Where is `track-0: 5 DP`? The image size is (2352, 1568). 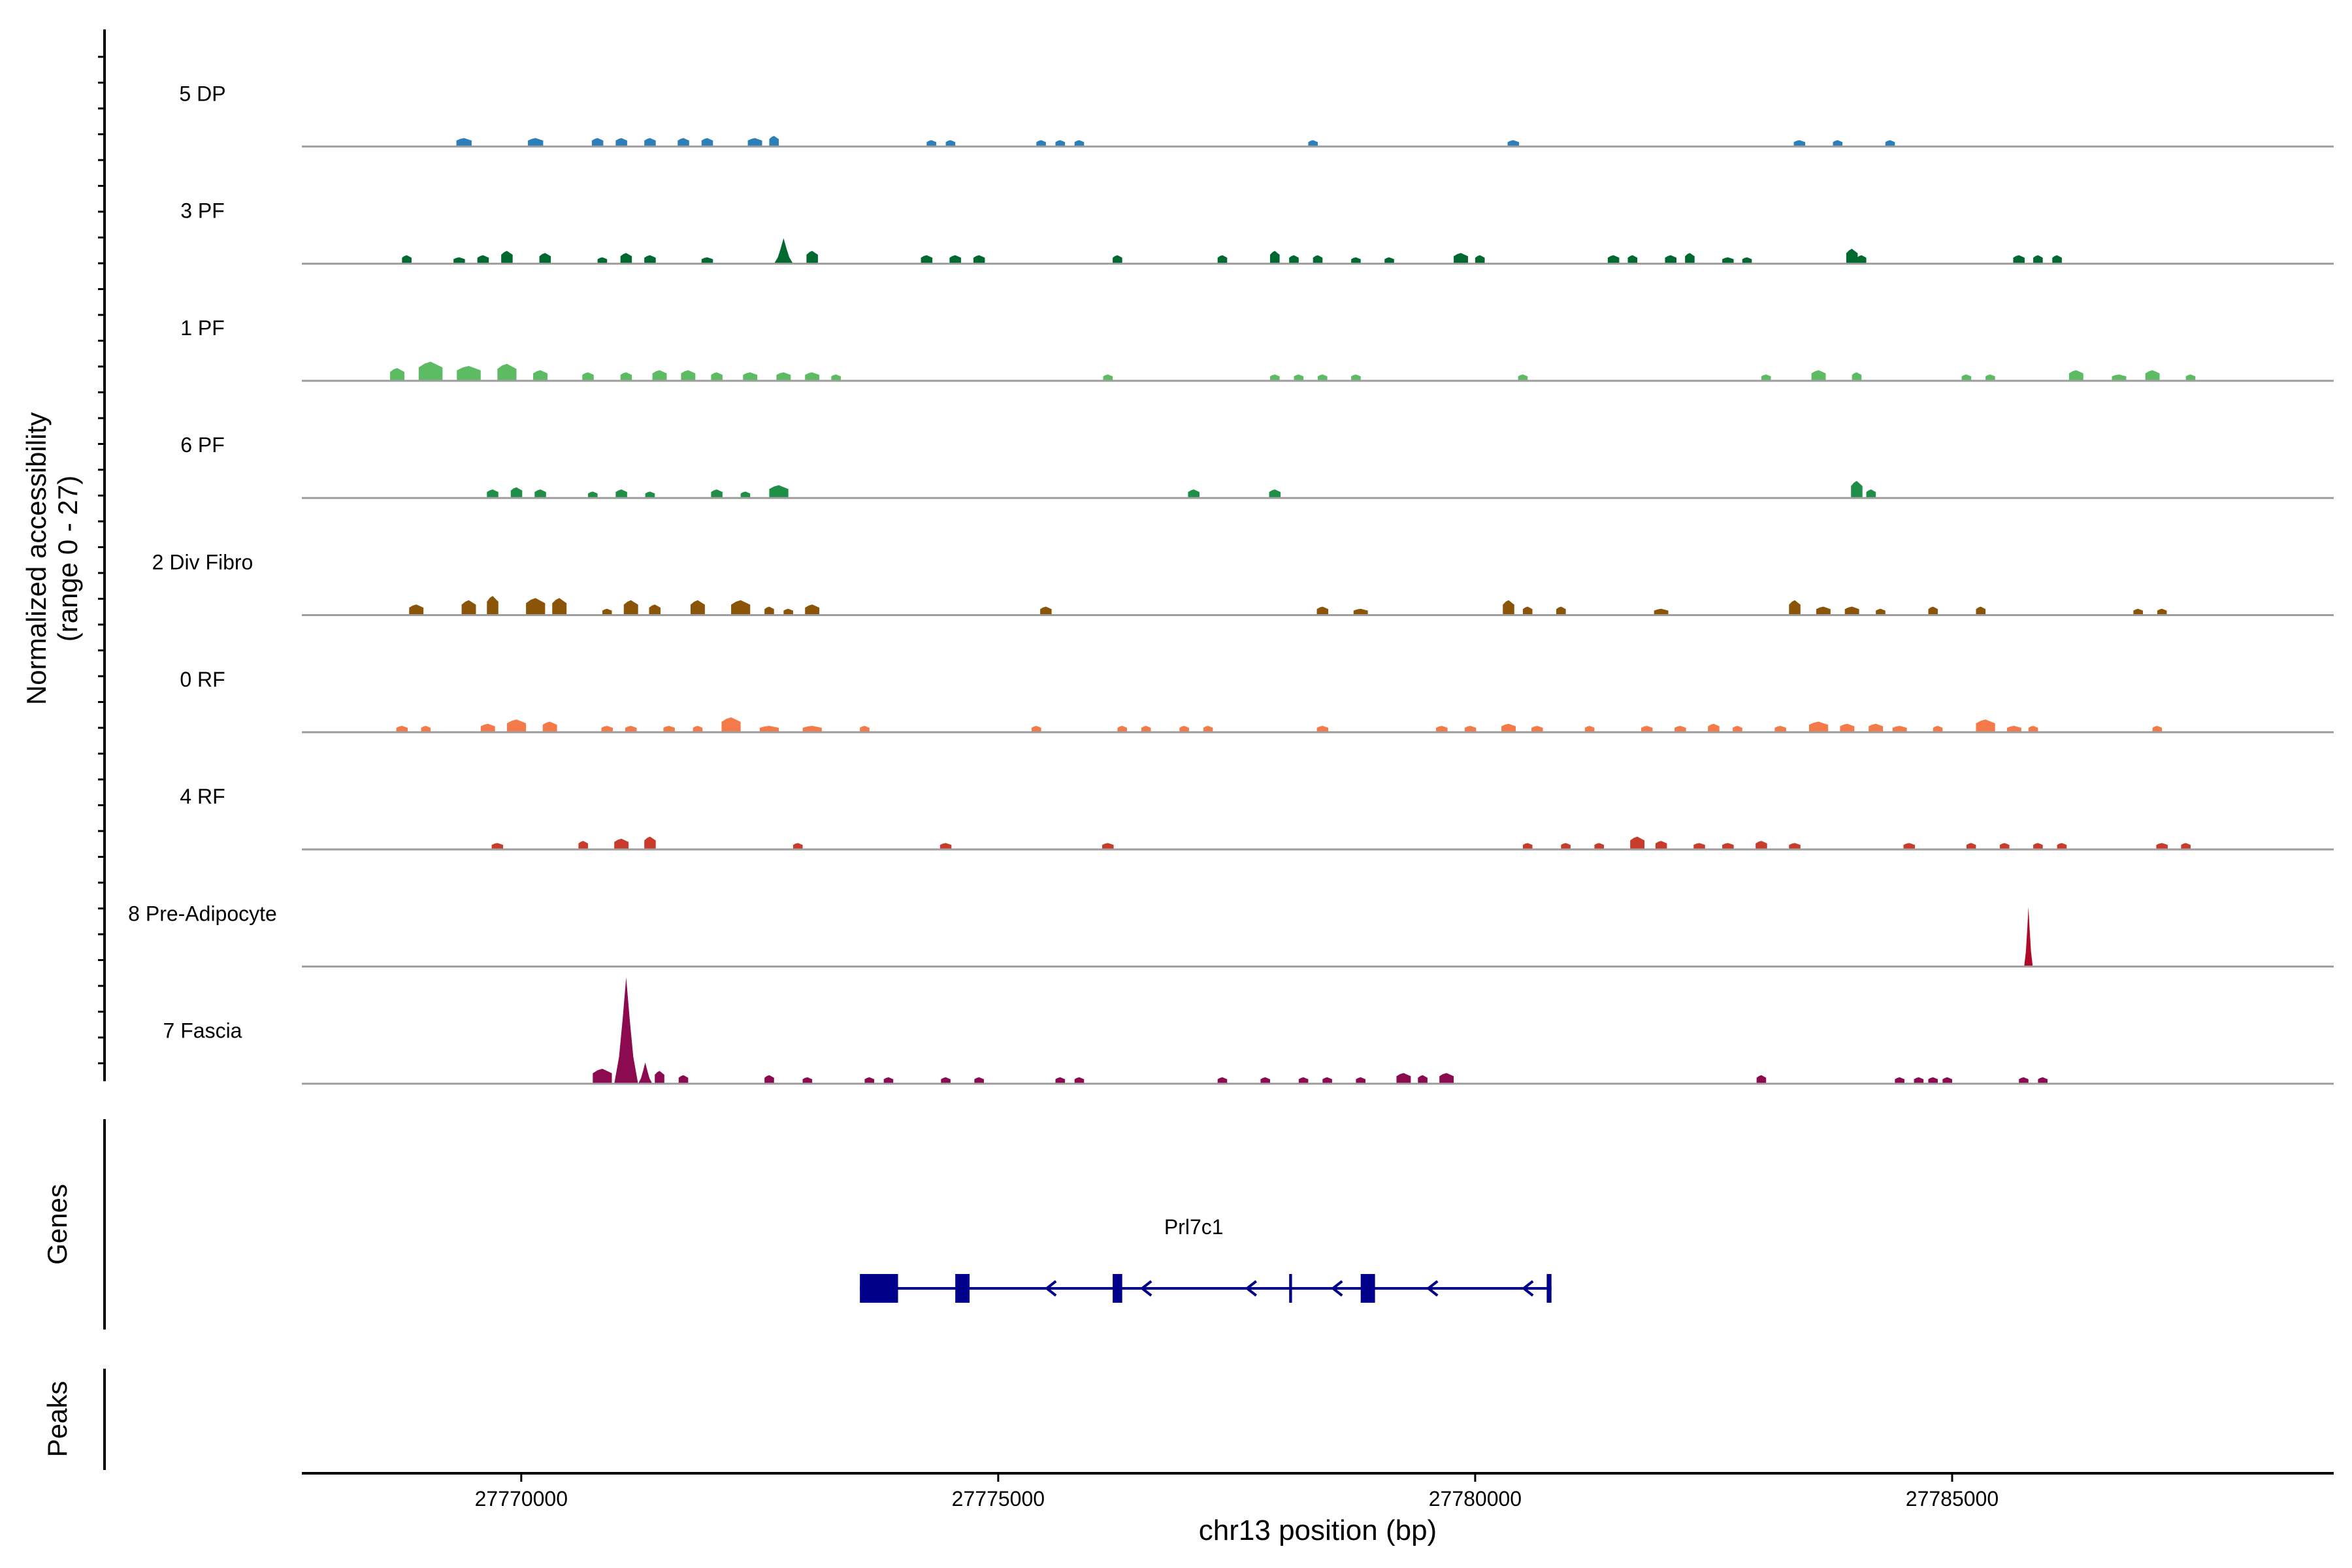 track-0: 5 DP is located at coordinates (1256, 115).